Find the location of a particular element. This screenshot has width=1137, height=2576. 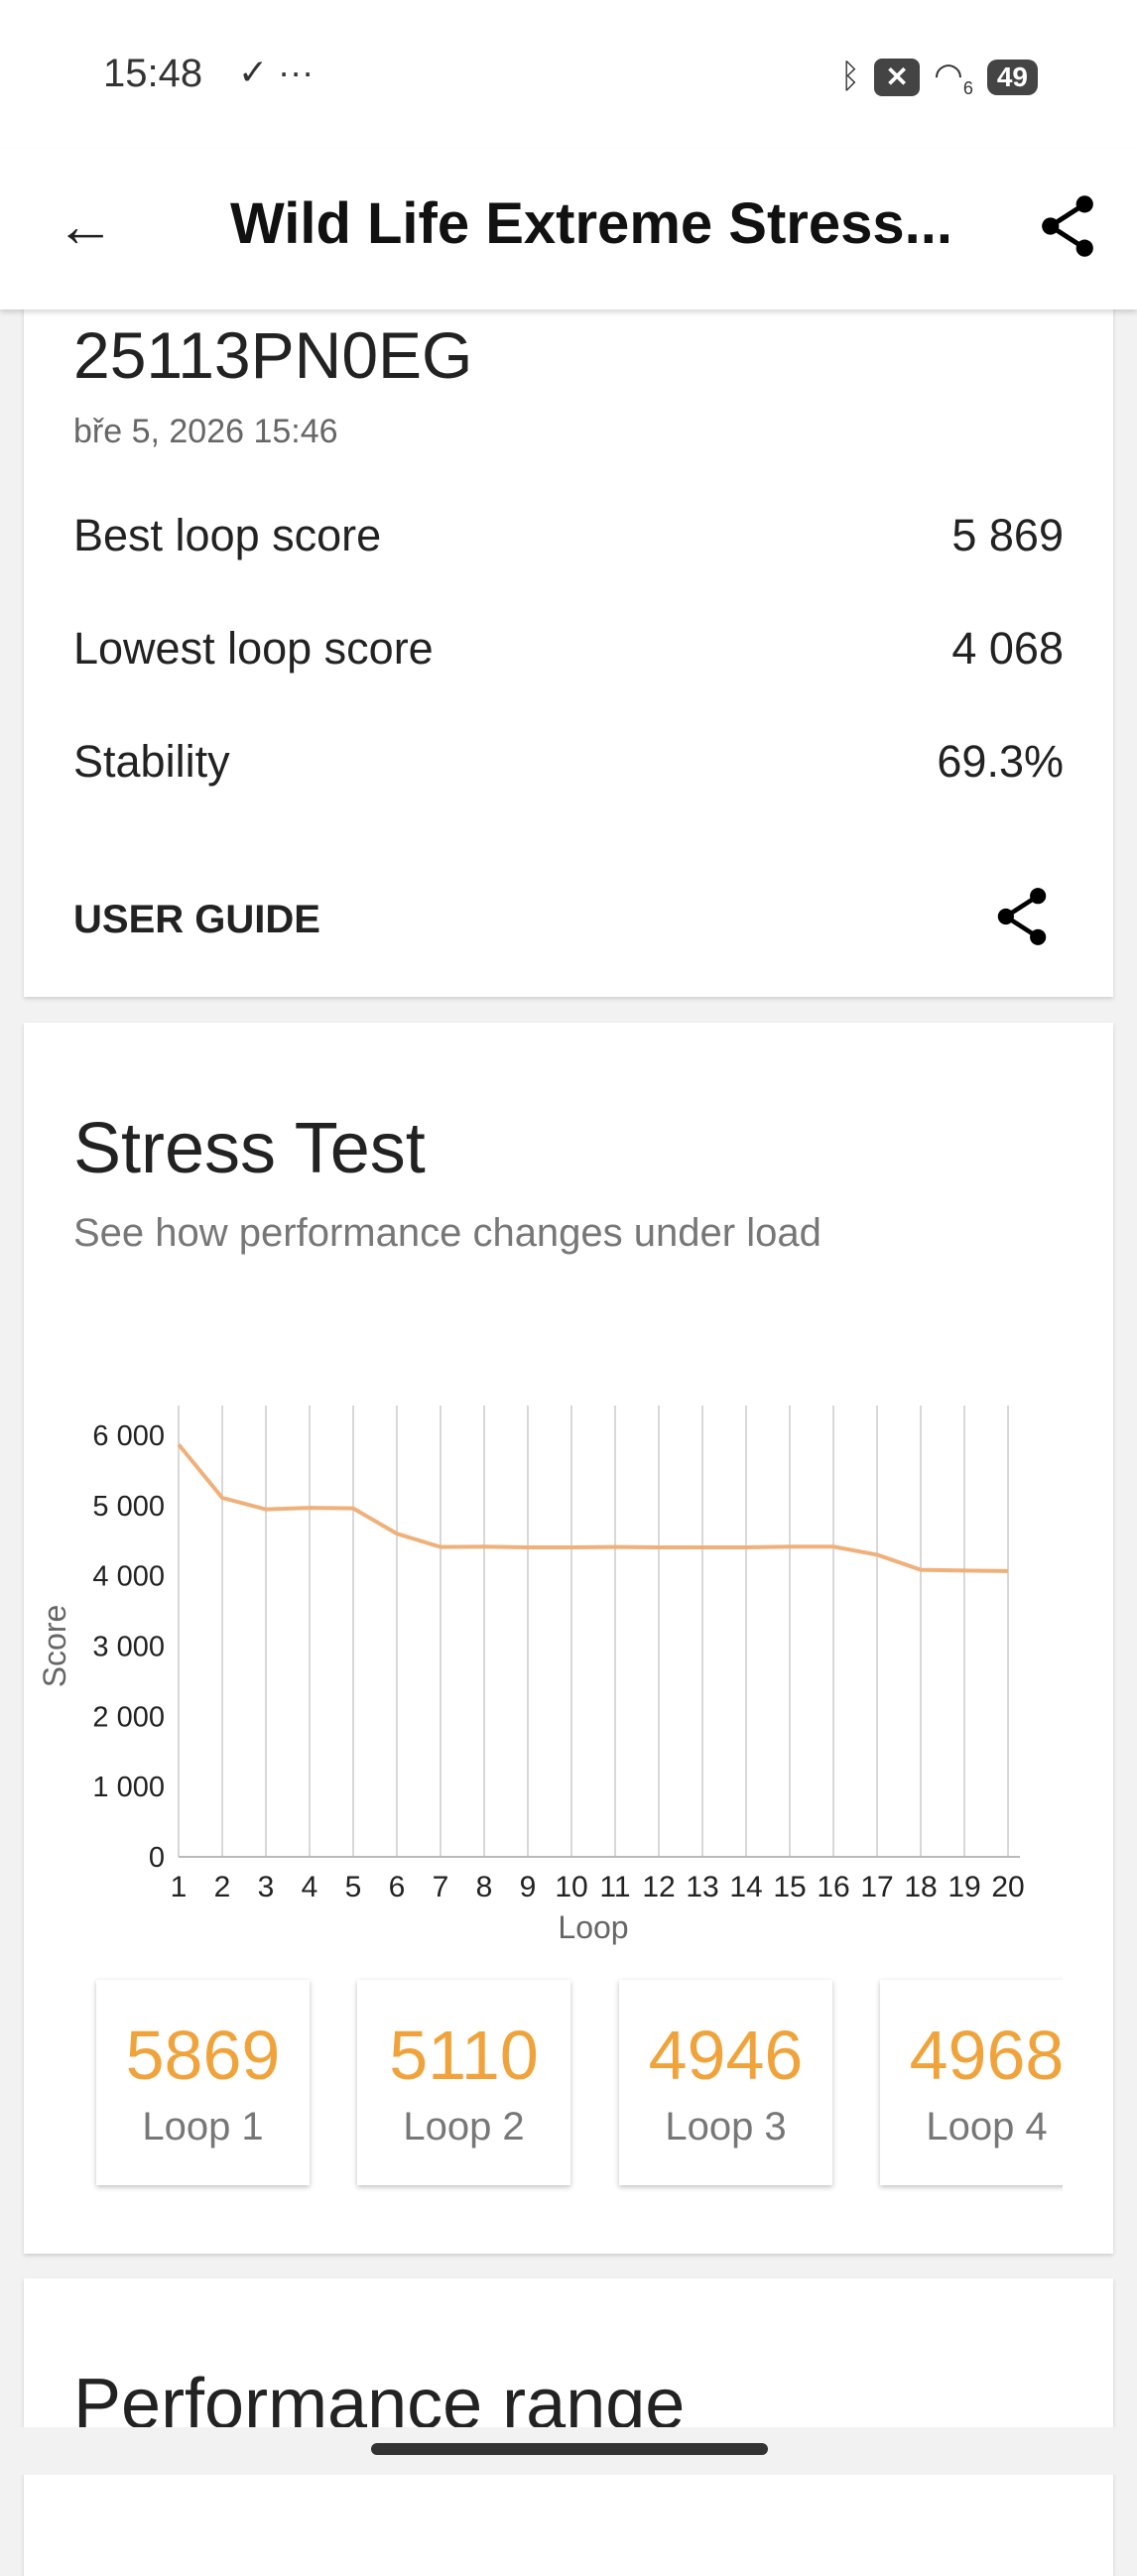

loop-score: 4968 is located at coordinates (971, 2055).